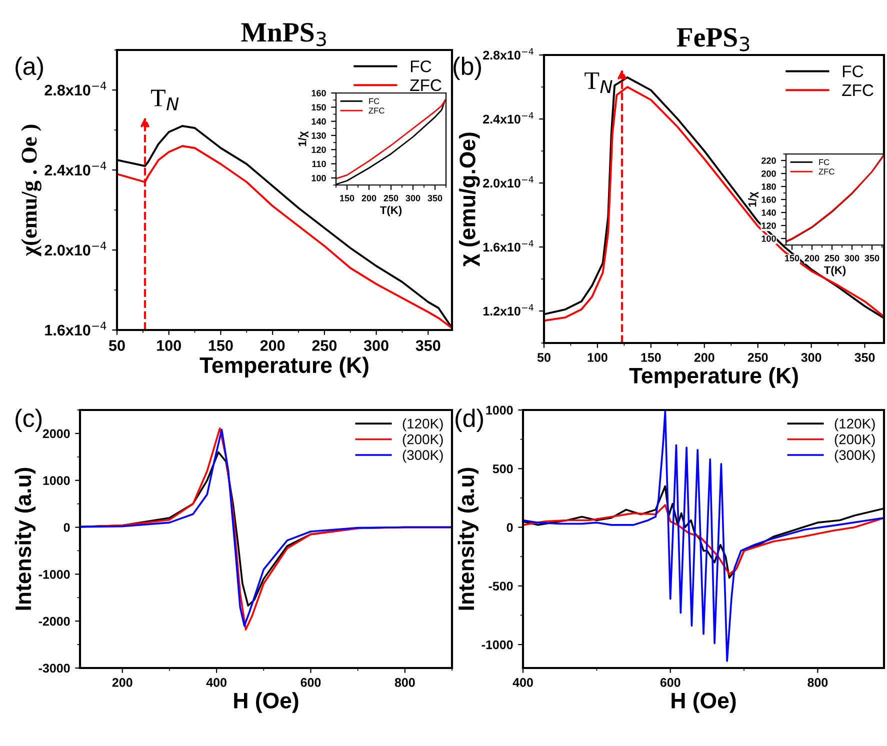 The height and width of the screenshot is (746, 887). I want to click on chart-title: FePS$_{3}$, so click(713, 40).